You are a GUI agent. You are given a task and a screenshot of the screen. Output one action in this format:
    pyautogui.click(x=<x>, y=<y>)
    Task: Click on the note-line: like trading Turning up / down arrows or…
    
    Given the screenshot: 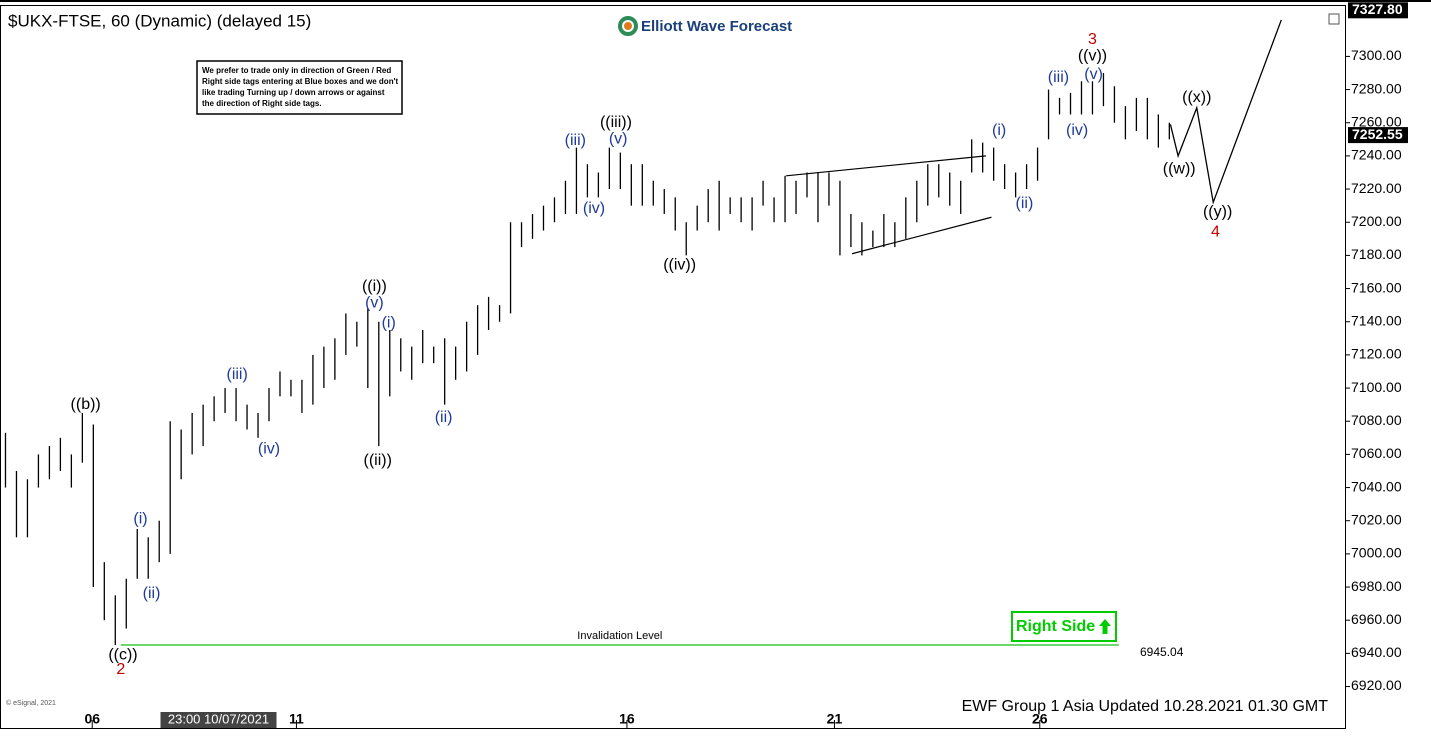 What is the action you would take?
    pyautogui.click(x=293, y=92)
    